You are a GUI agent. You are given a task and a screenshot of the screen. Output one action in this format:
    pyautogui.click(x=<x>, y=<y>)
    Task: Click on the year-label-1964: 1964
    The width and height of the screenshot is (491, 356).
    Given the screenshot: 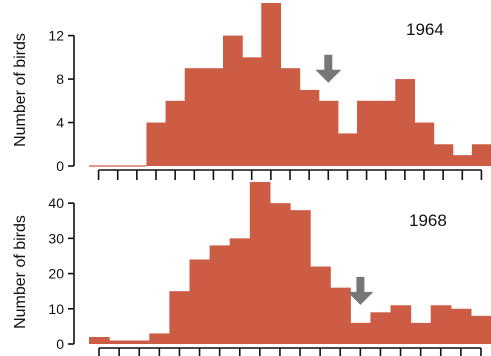 What is the action you would take?
    pyautogui.click(x=425, y=29)
    